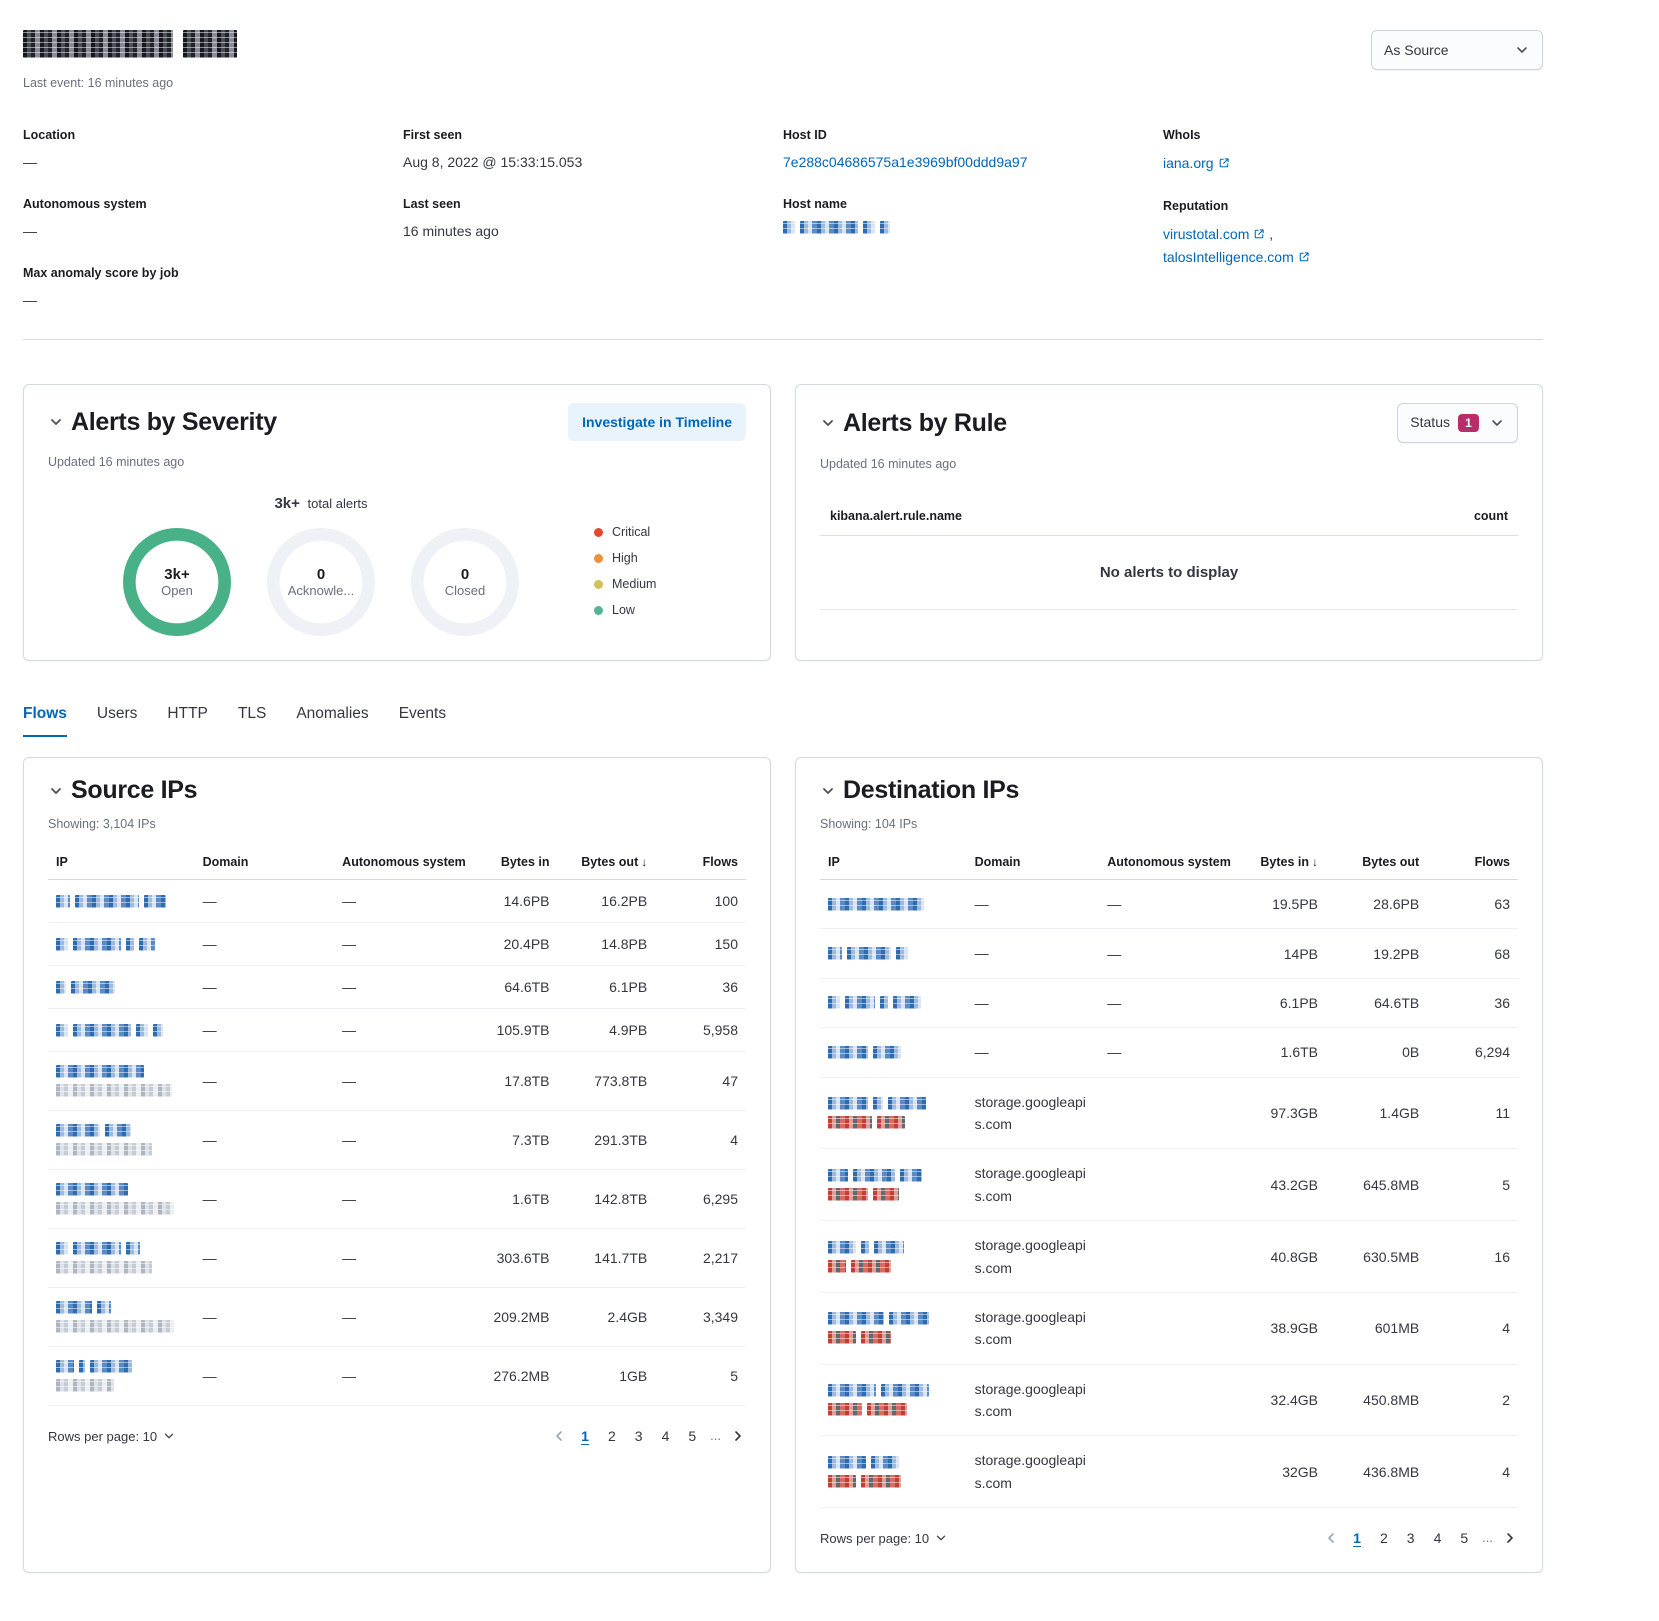  What do you see at coordinates (515, 863) in the screenshot?
I see `column-header-bytes-in: Bytes in` at bounding box center [515, 863].